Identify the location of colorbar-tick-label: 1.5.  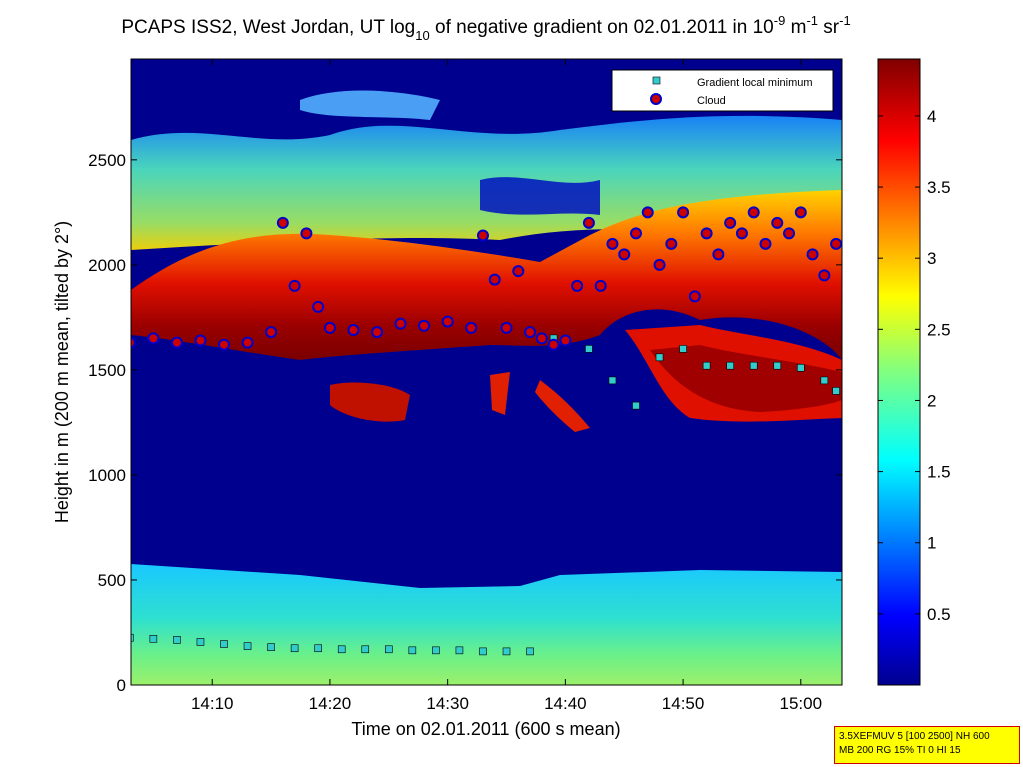
(939, 472).